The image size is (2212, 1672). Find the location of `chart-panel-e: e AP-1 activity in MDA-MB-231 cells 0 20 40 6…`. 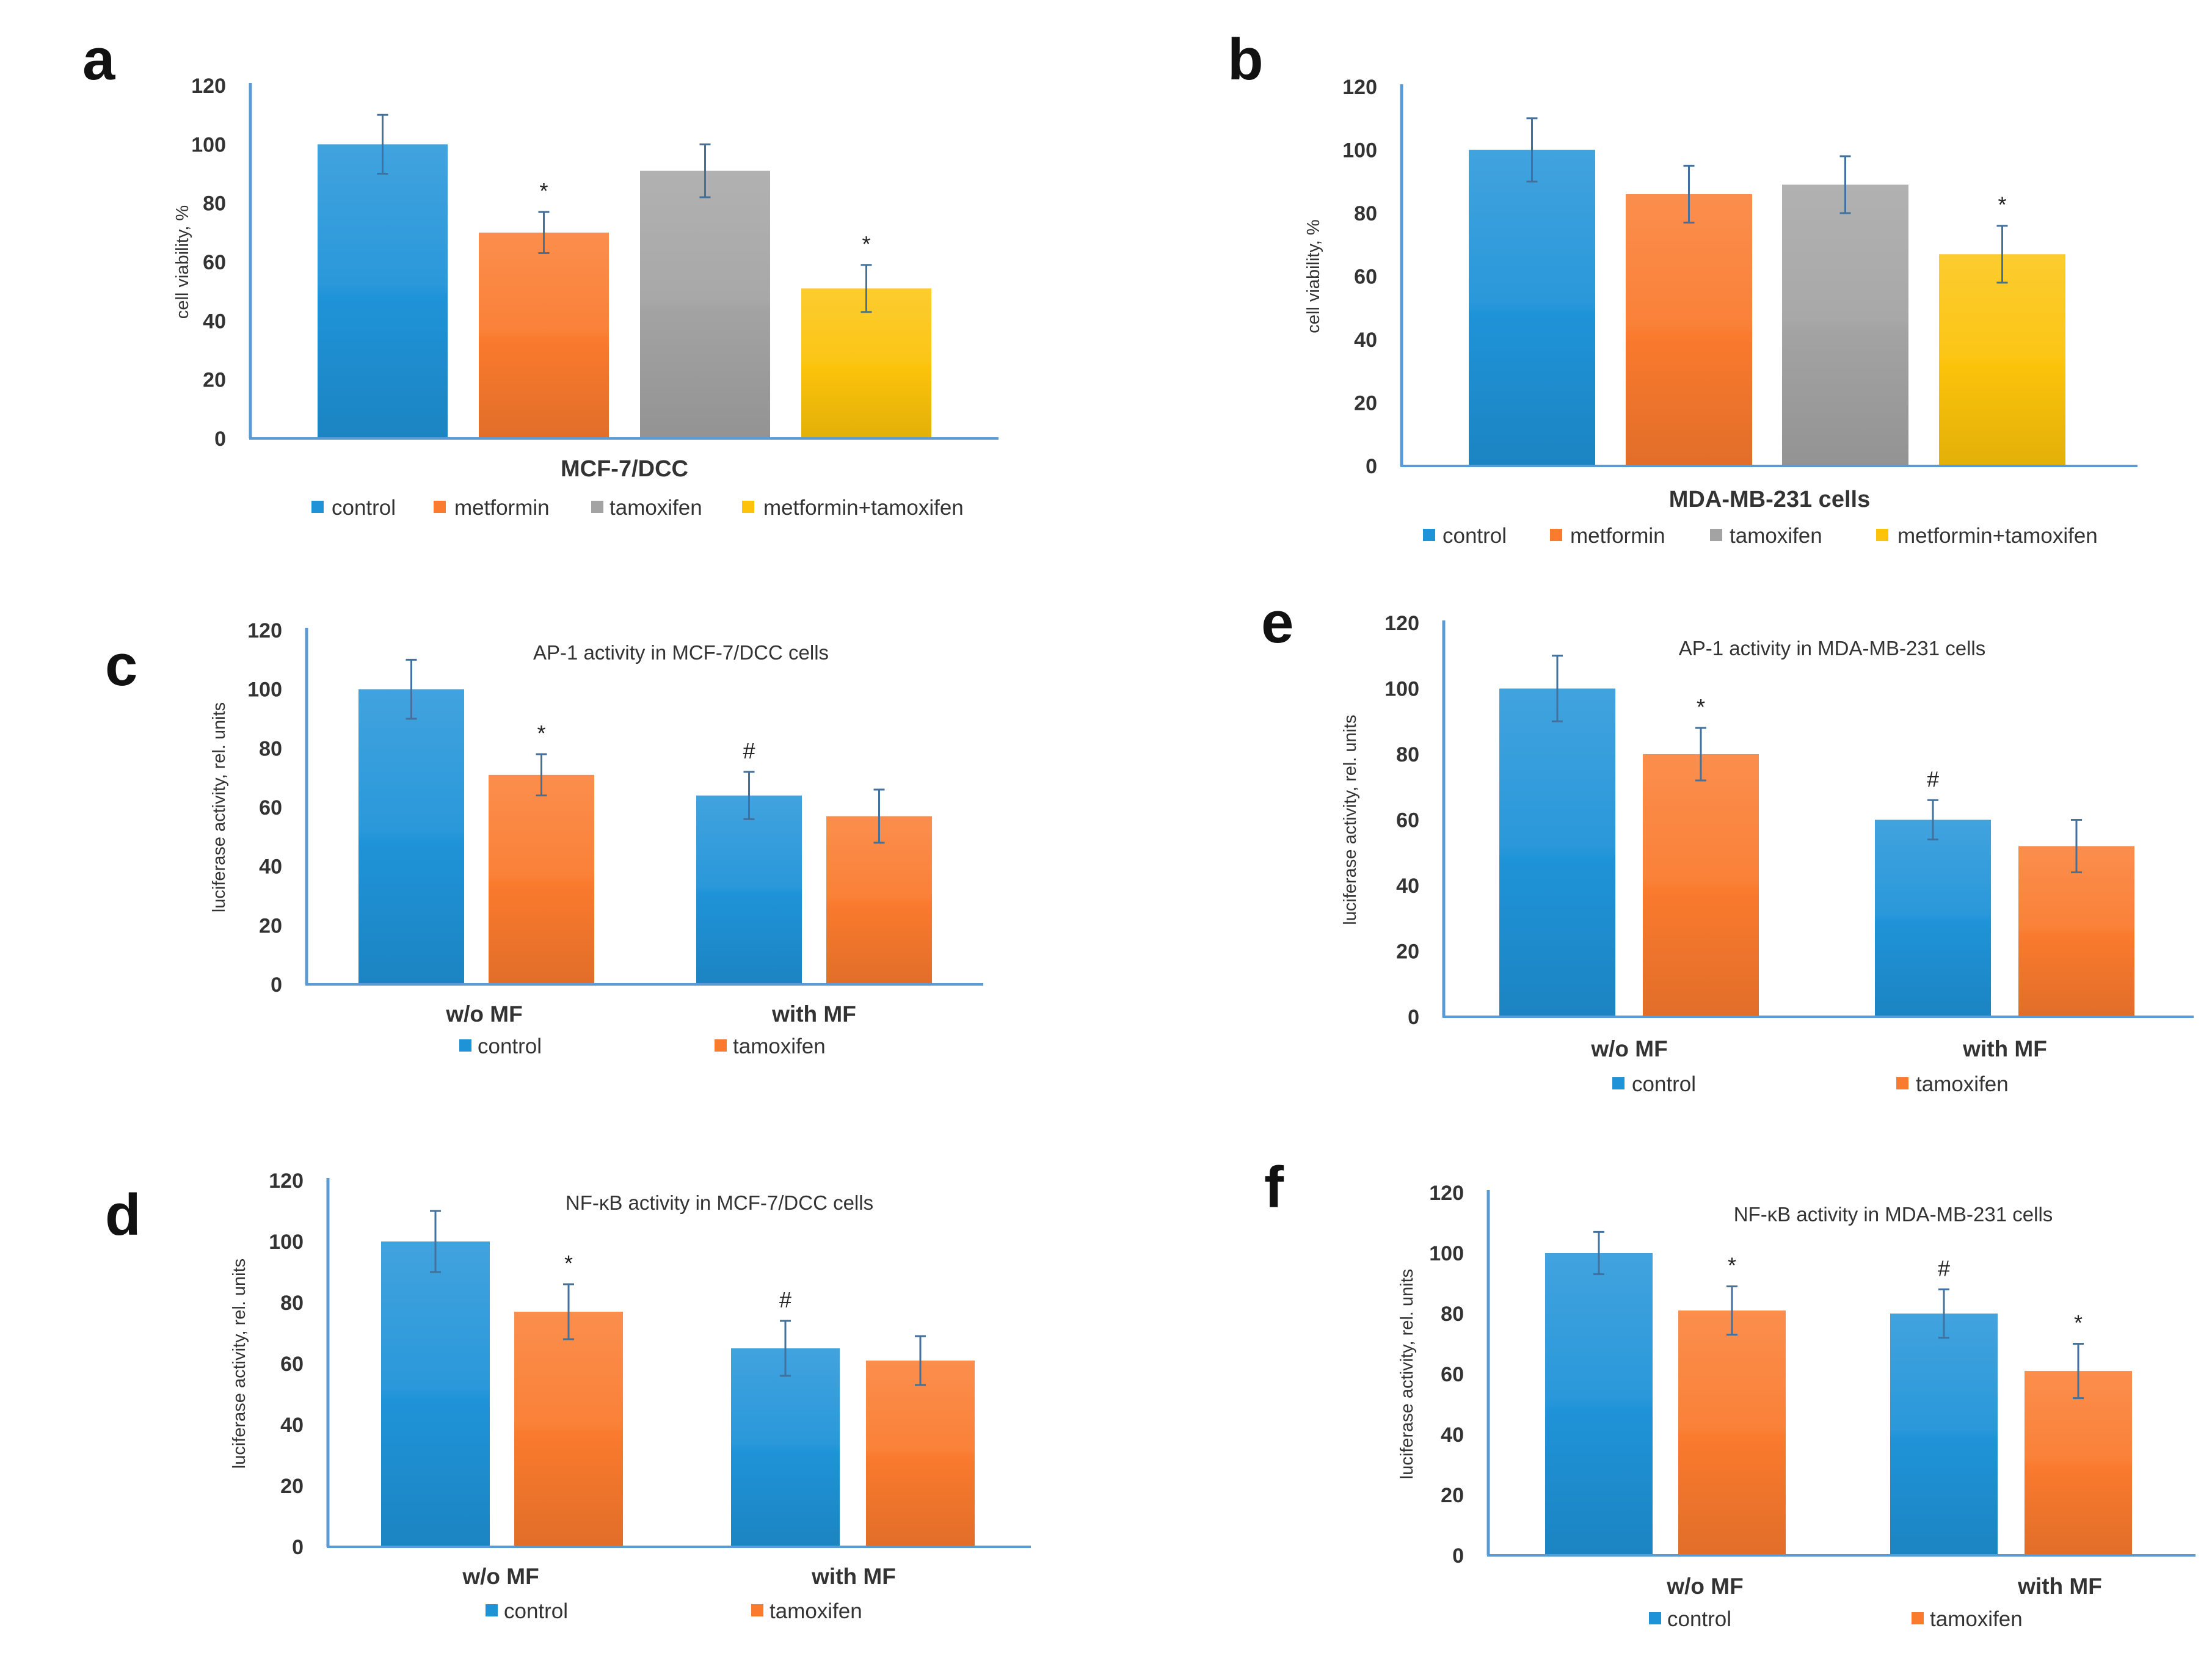

chart-panel-e: e AP-1 activity in MDA-MB-231 cells 0 20 40 6… is located at coordinates (1728, 843).